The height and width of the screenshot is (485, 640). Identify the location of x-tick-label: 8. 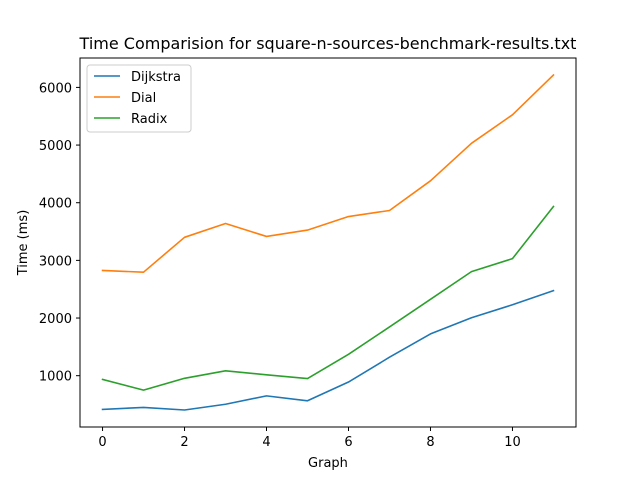
(430, 442).